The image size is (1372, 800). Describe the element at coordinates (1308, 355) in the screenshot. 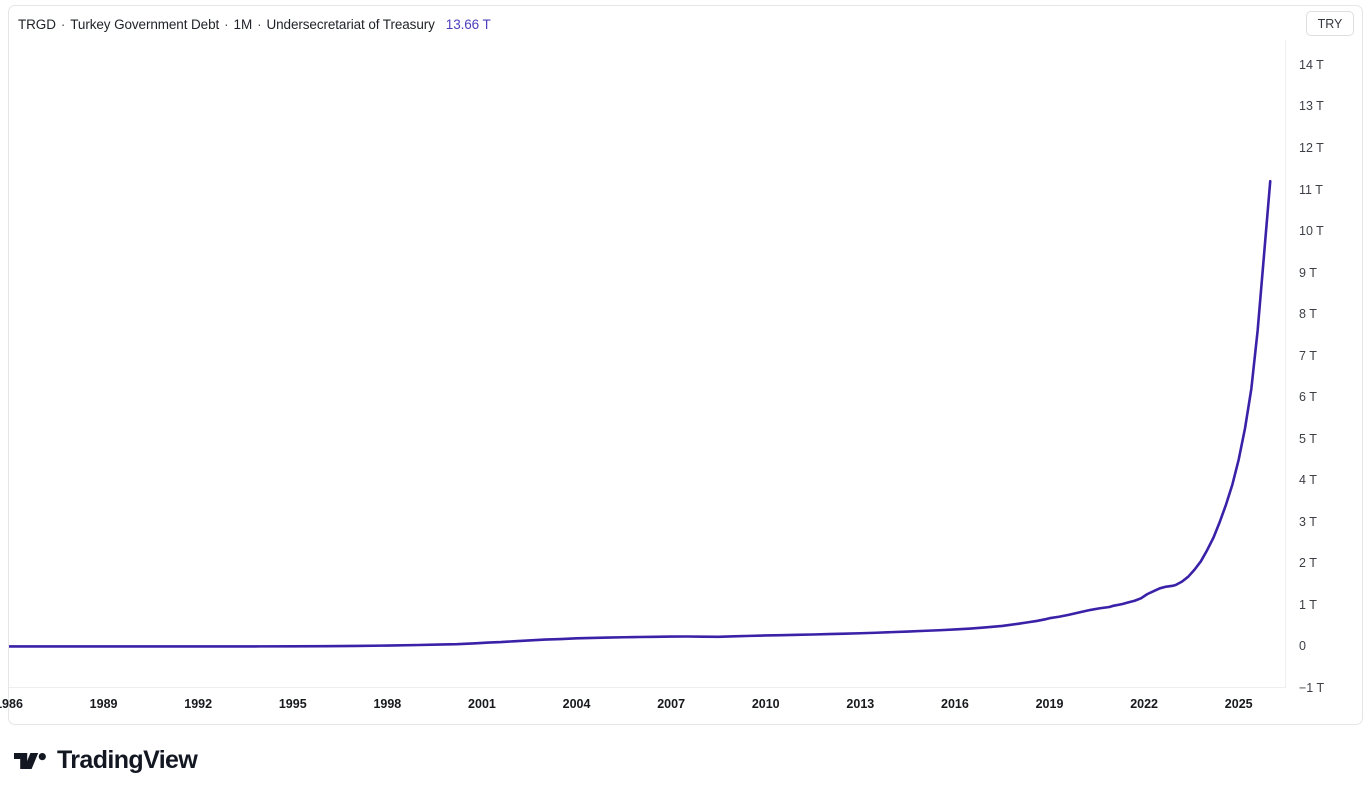

I see `y-axis-label: 7 T` at that location.